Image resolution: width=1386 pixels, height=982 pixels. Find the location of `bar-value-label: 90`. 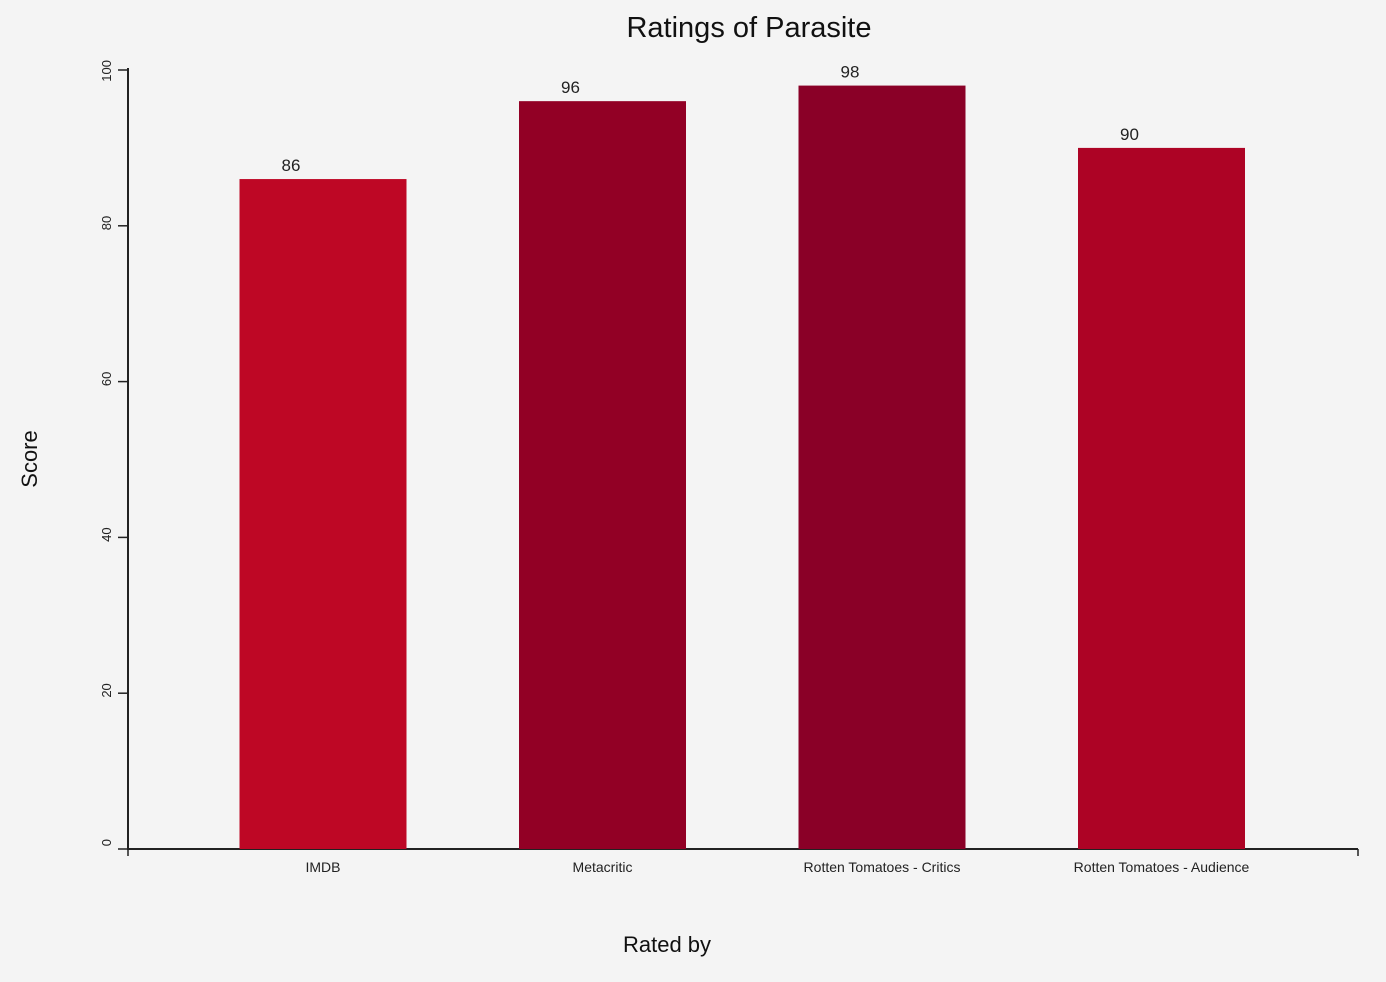

bar-value-label: 90 is located at coordinates (1129, 134).